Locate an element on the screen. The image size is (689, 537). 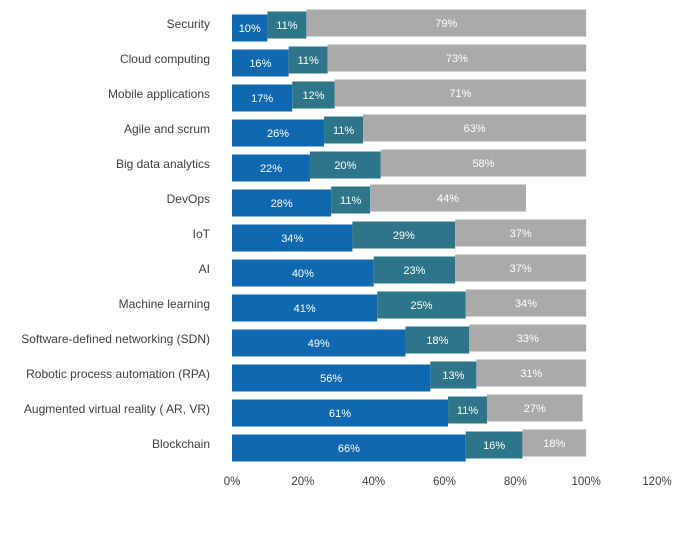
data-label: 26% is located at coordinates (278, 134).